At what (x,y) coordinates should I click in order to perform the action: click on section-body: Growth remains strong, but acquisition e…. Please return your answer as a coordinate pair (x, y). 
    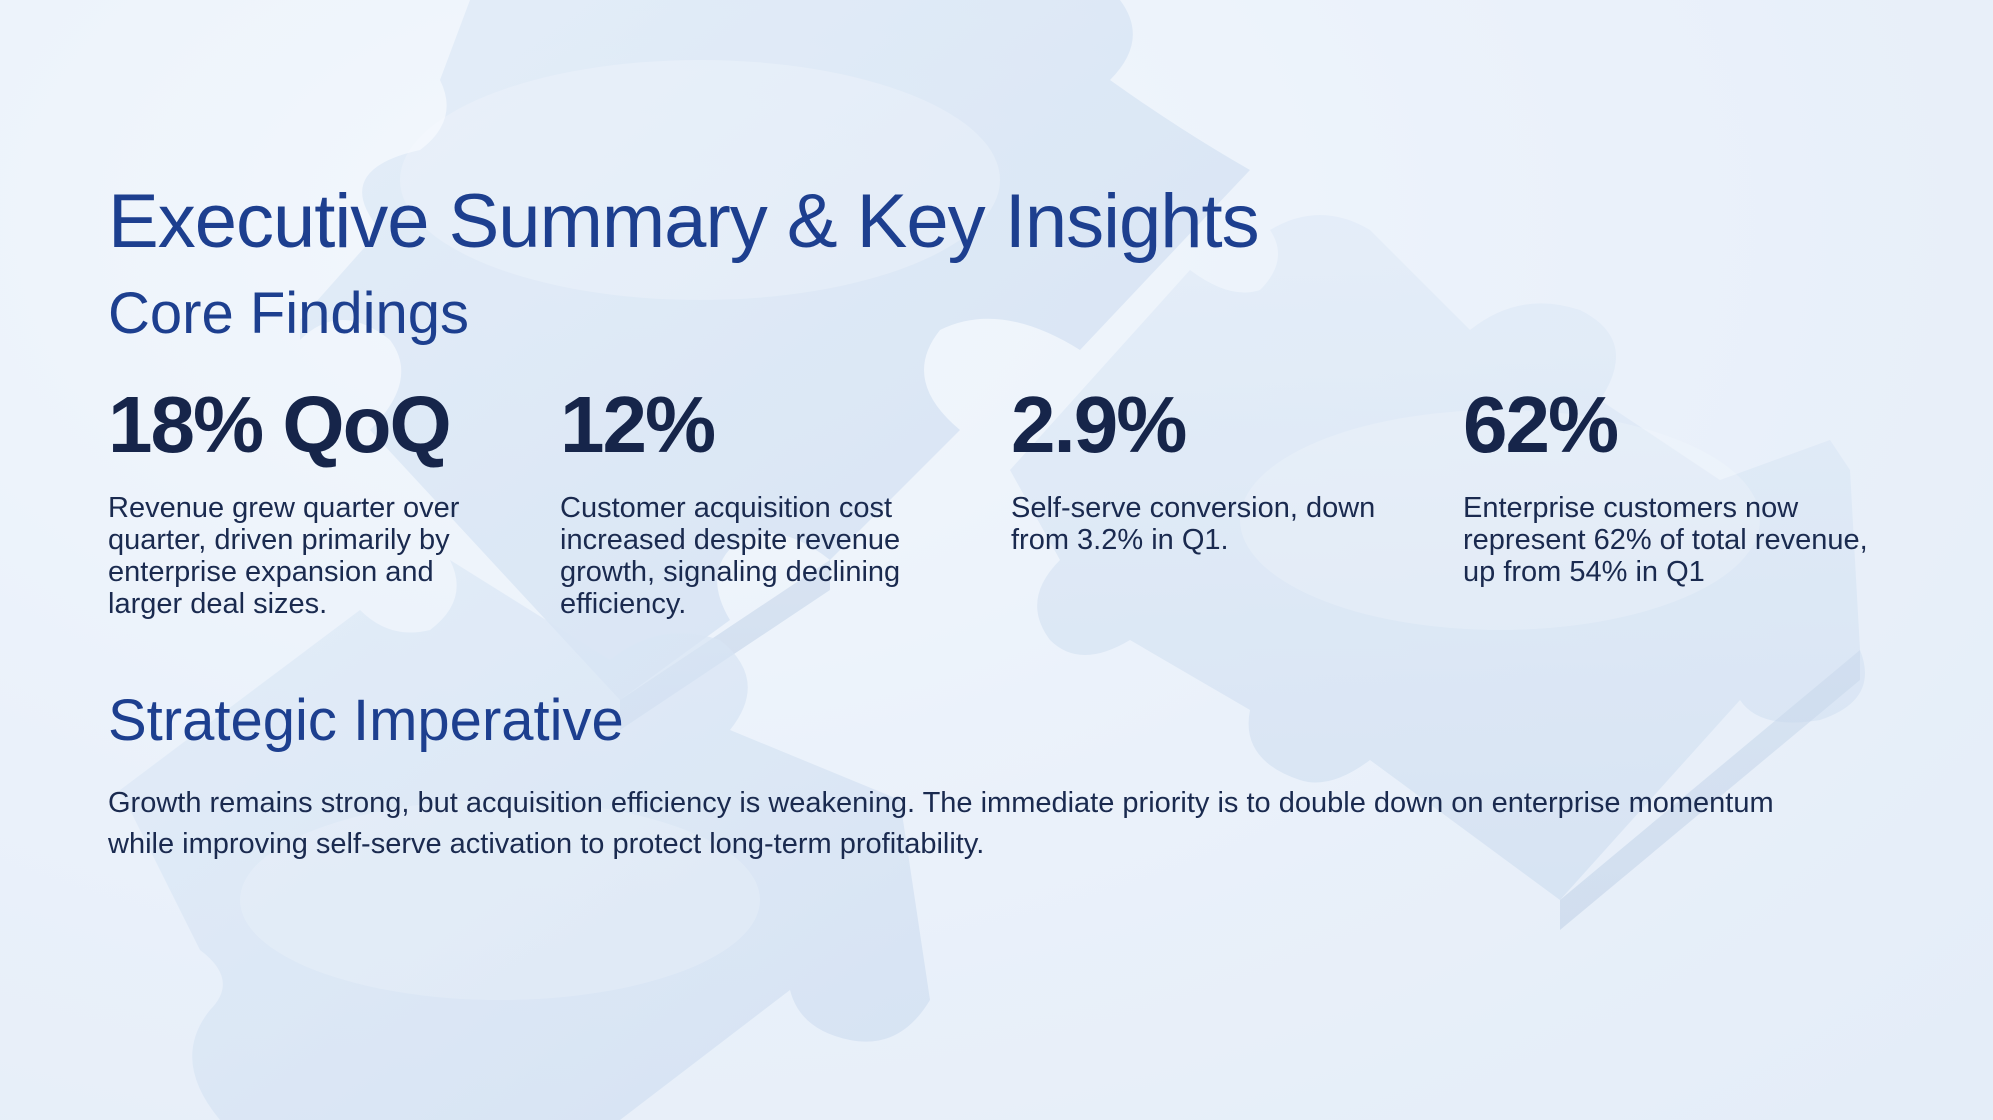
    Looking at the image, I should click on (941, 823).